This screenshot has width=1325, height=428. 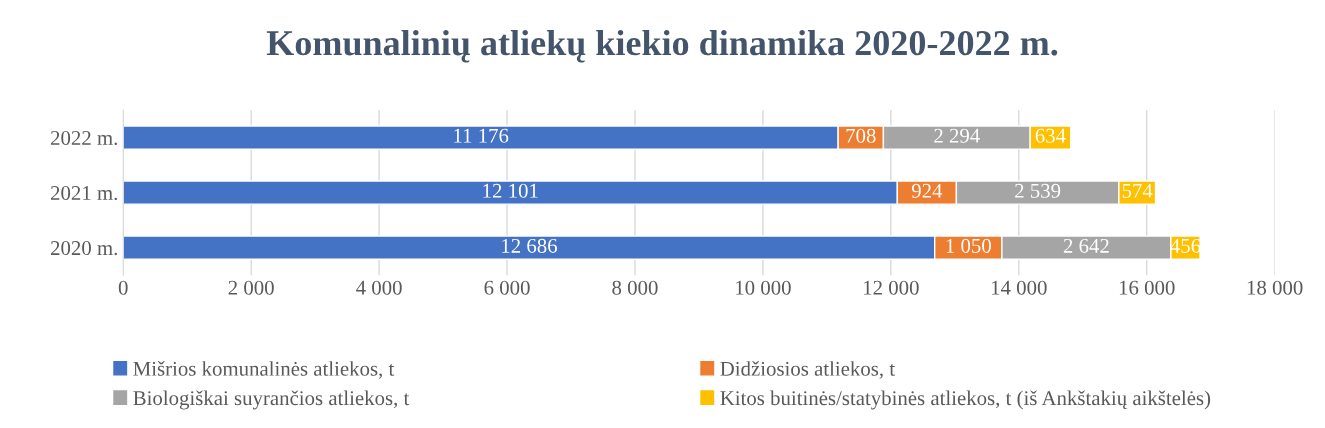 I want to click on x-tick-label: 14 000, so click(x=1019, y=287).